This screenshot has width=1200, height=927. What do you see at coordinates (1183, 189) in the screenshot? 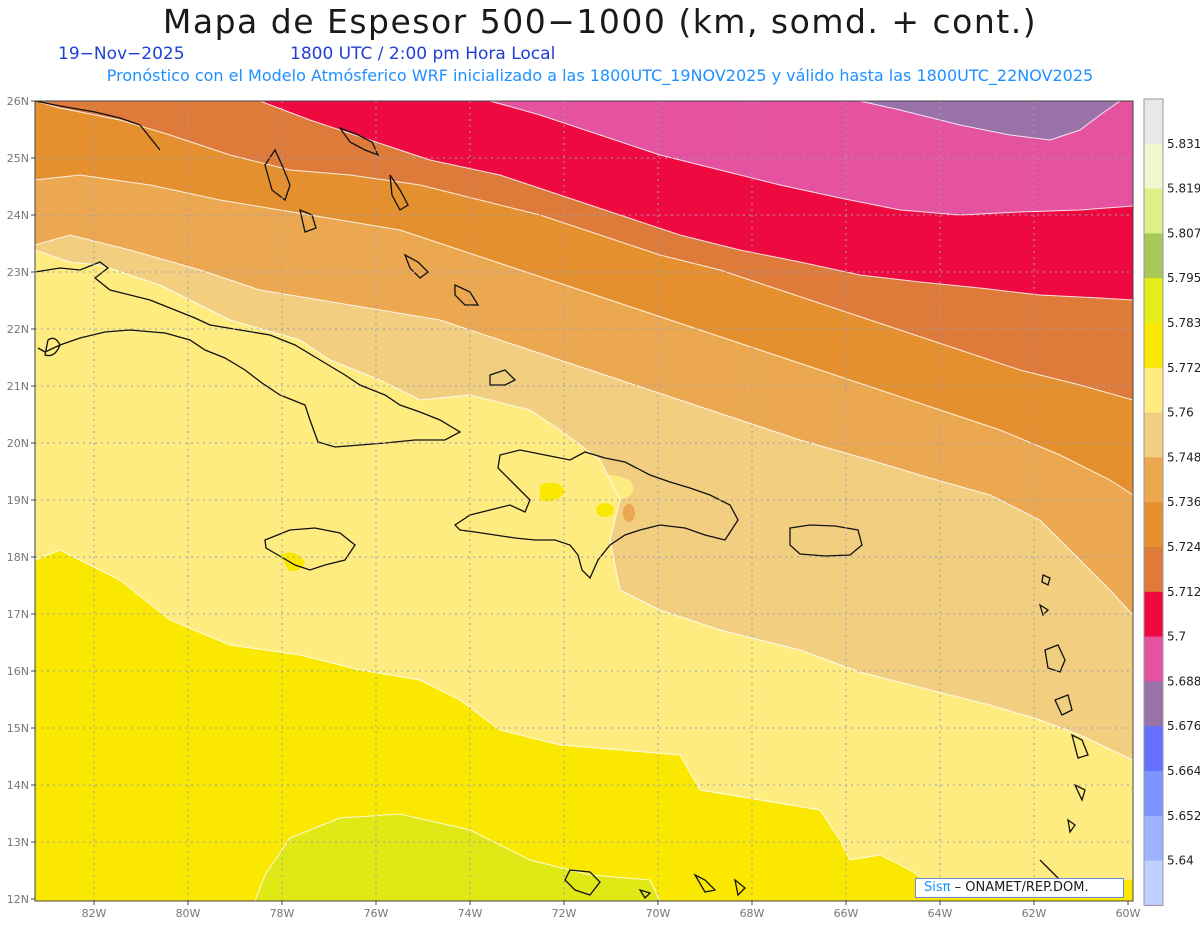
I see `colorbar-label: 5.819` at bounding box center [1183, 189].